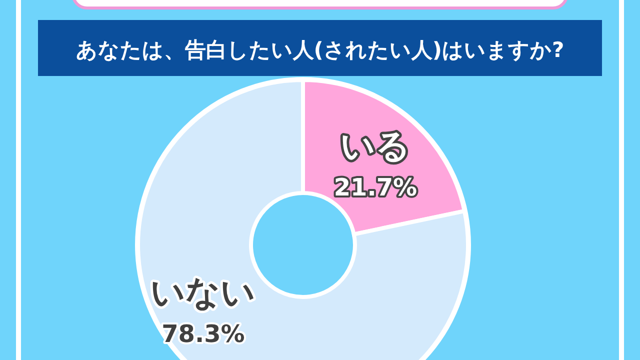 The image size is (640, 360). Describe the element at coordinates (203, 334) in the screenshot. I see `data-label: 78.3%` at that location.